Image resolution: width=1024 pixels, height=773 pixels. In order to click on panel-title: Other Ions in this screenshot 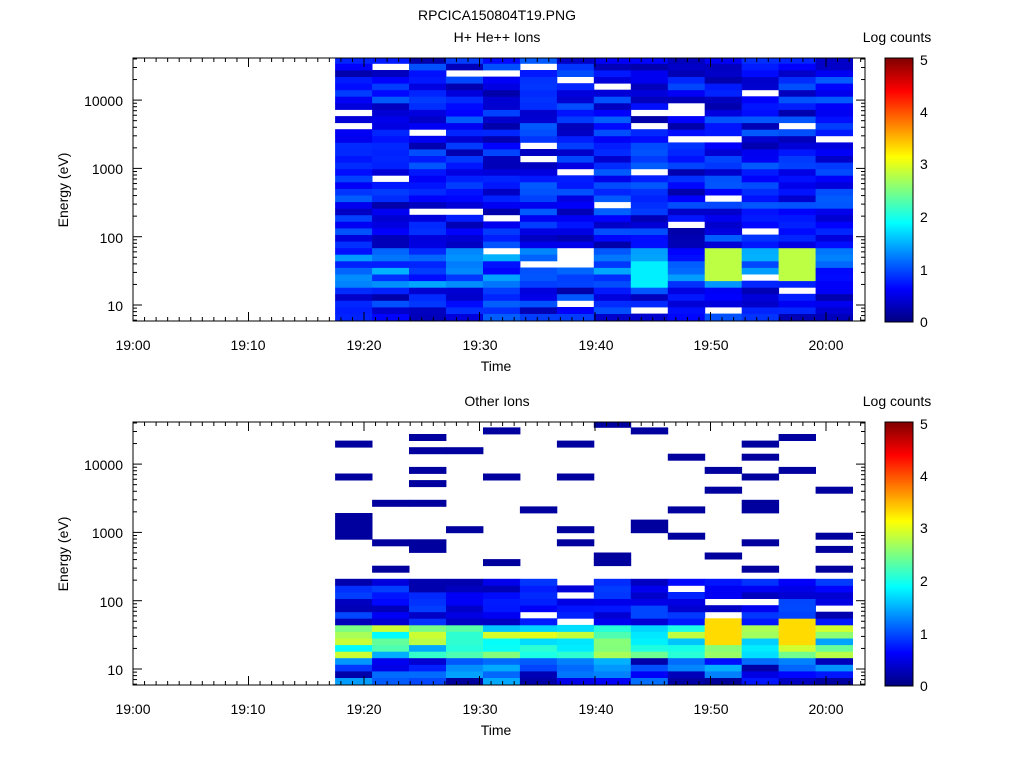, I will do `click(496, 401)`.